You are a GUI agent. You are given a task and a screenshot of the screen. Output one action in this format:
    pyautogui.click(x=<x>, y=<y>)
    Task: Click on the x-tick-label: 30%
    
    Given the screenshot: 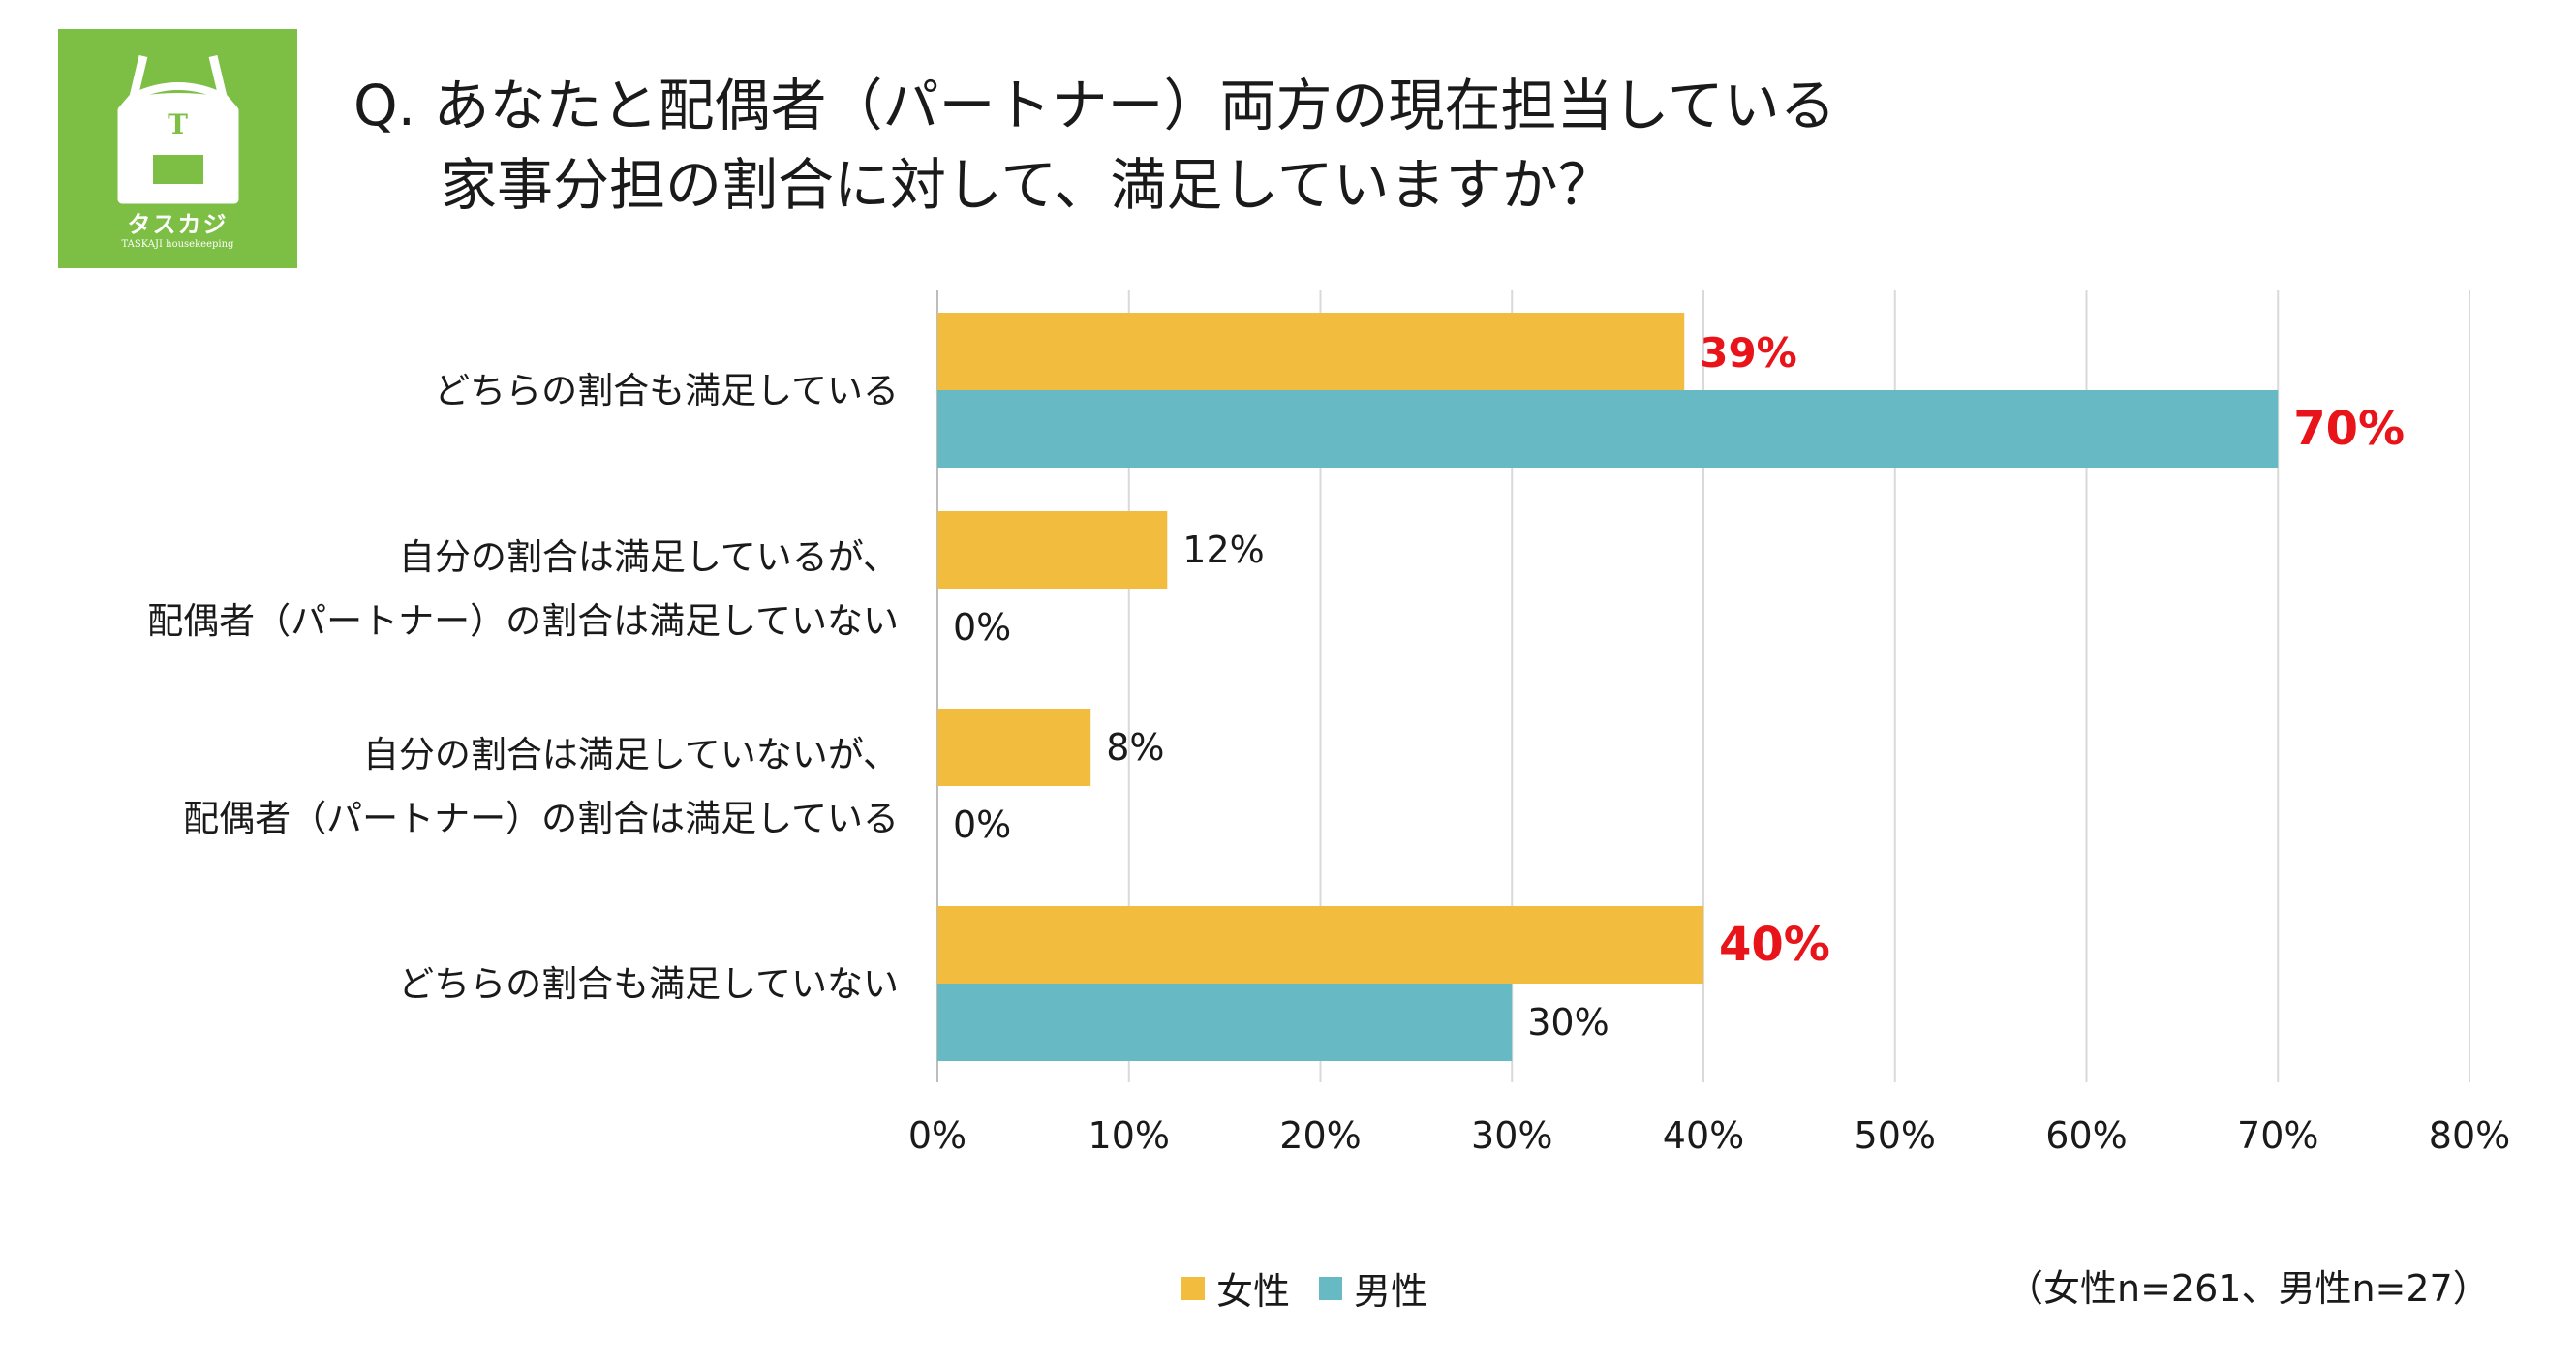 What is the action you would take?
    pyautogui.click(x=1511, y=1135)
    